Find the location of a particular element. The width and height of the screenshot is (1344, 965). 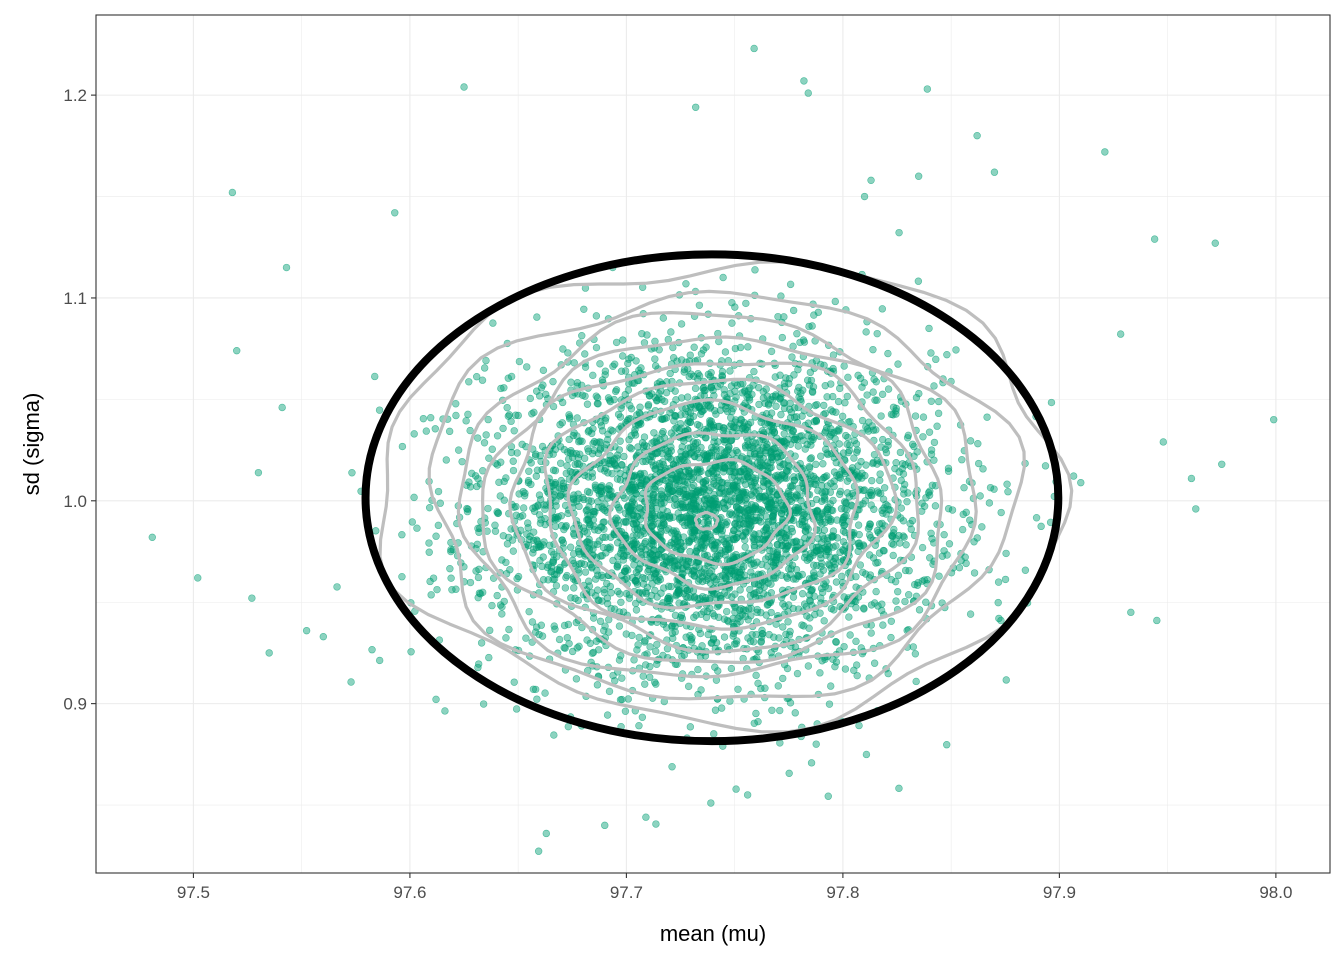

x-axis-title: mean (mu) is located at coordinates (713, 933).